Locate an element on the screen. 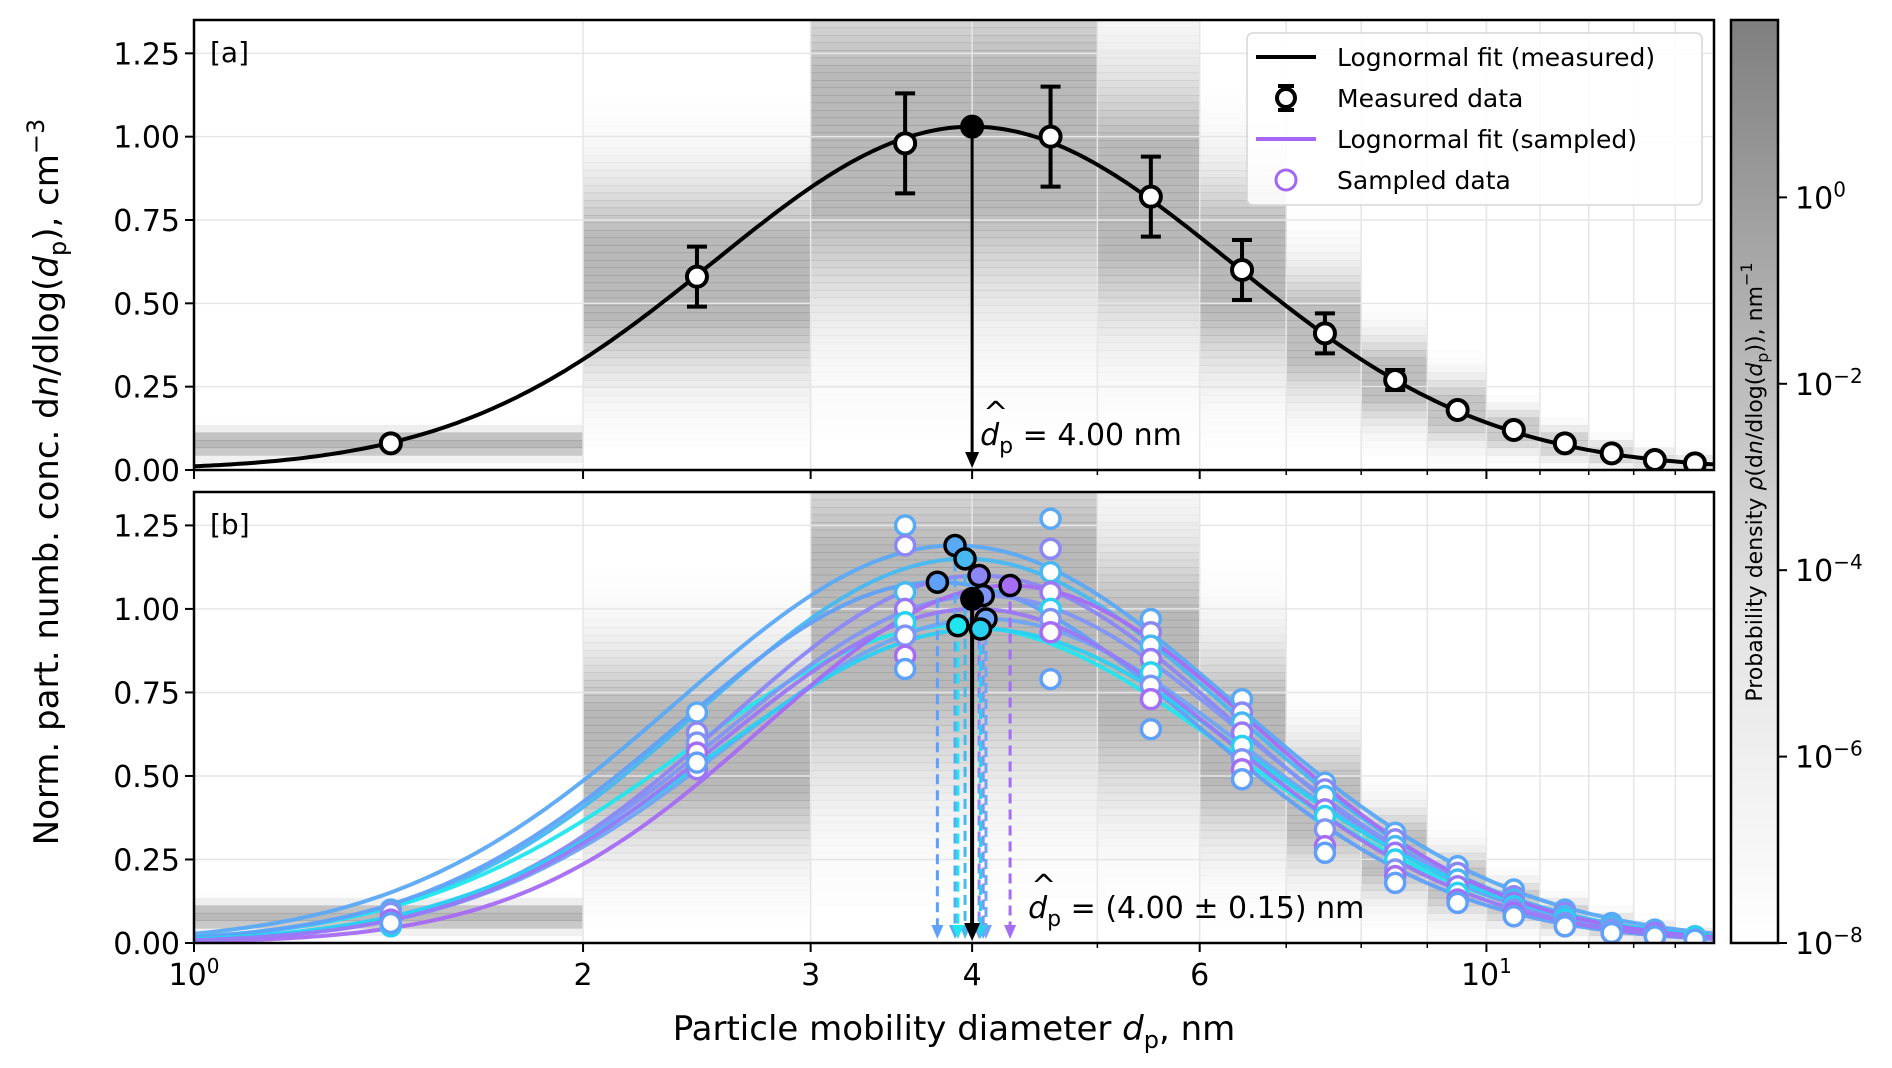  colorbar-tick-label: 10⁻⁸ is located at coordinates (1829, 942).